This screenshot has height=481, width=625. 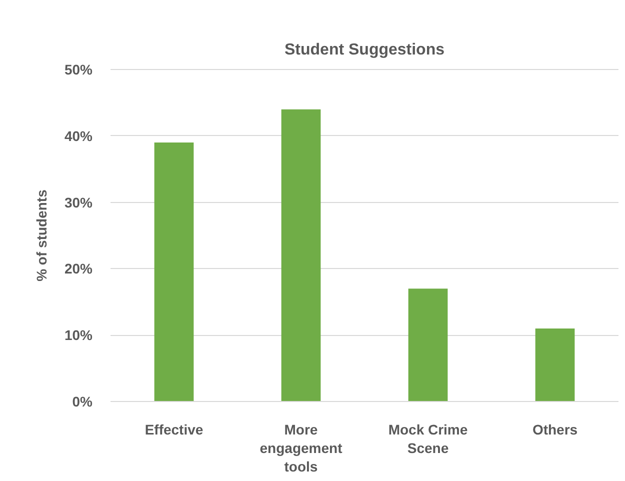 What do you see at coordinates (79, 70) in the screenshot?
I see `y-tick-label: 50%` at bounding box center [79, 70].